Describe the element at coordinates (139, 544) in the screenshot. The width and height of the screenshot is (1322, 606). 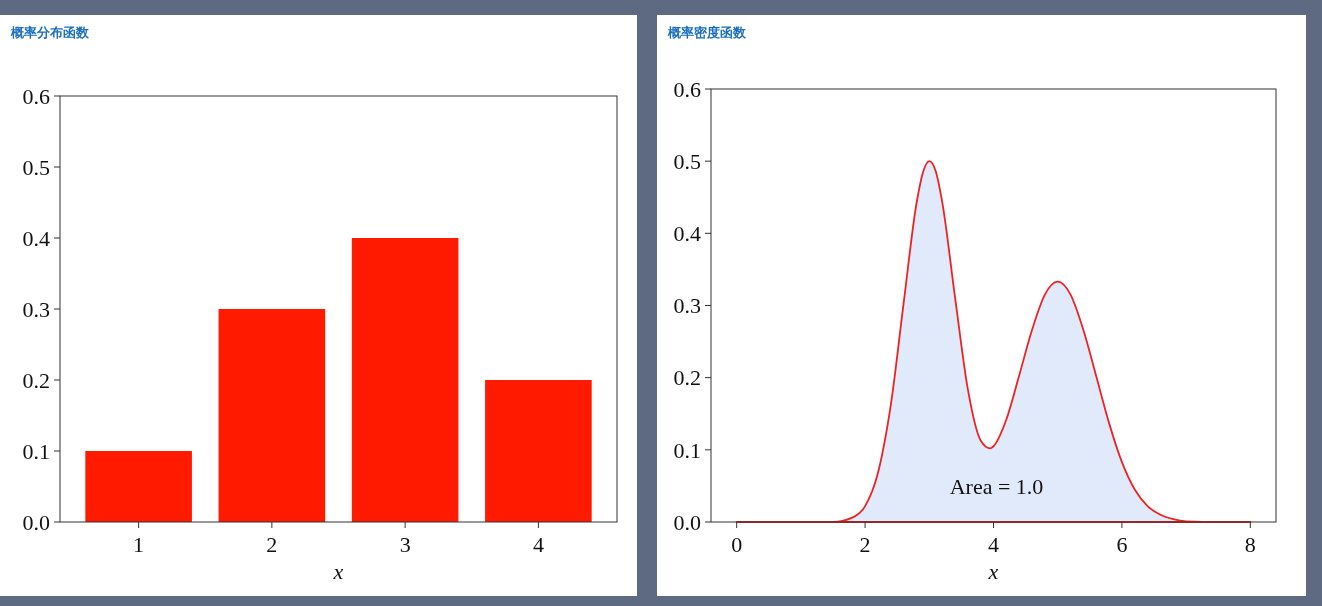
I see `x-tick-label: 1` at that location.